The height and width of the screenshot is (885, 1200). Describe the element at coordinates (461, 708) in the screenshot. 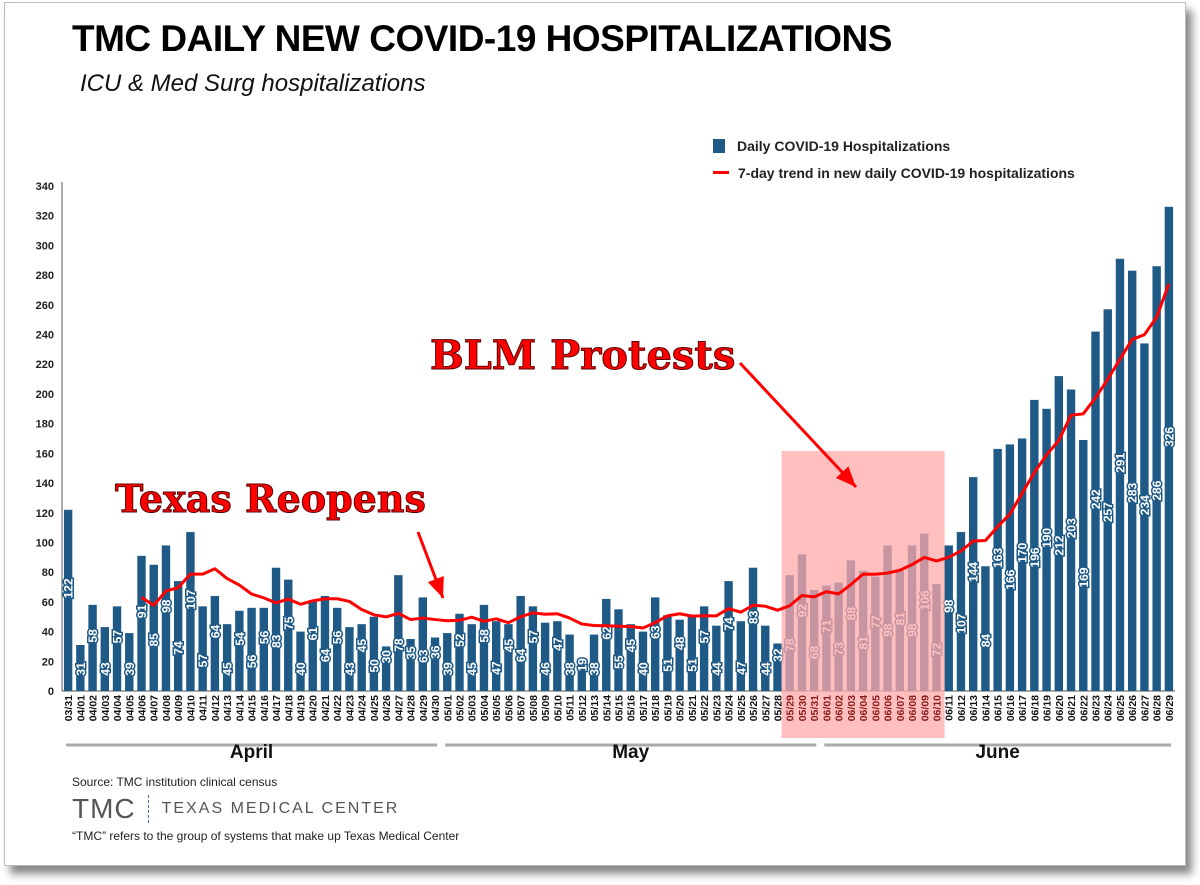

I see `x-tick-label: 05/02` at that location.